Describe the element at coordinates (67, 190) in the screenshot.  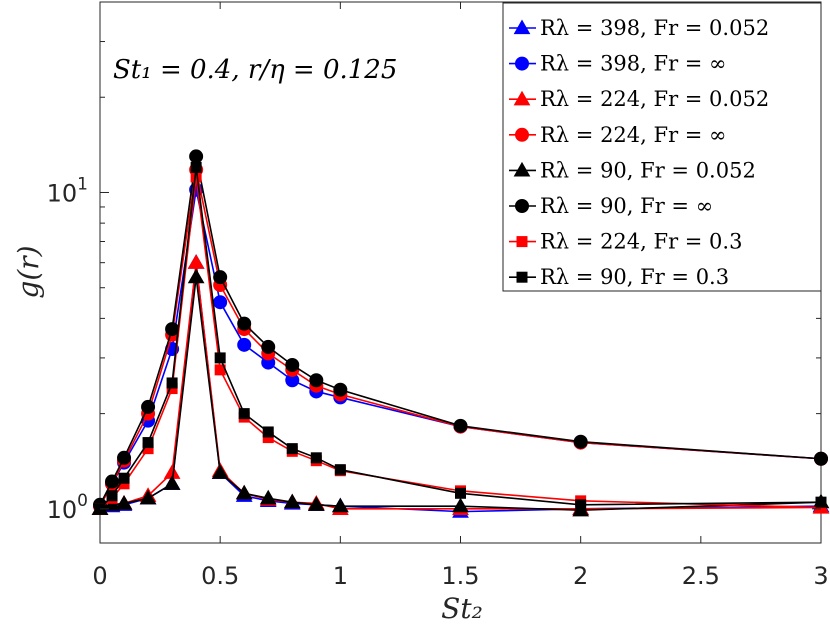
I see `y-tick-label: 10¹` at that location.